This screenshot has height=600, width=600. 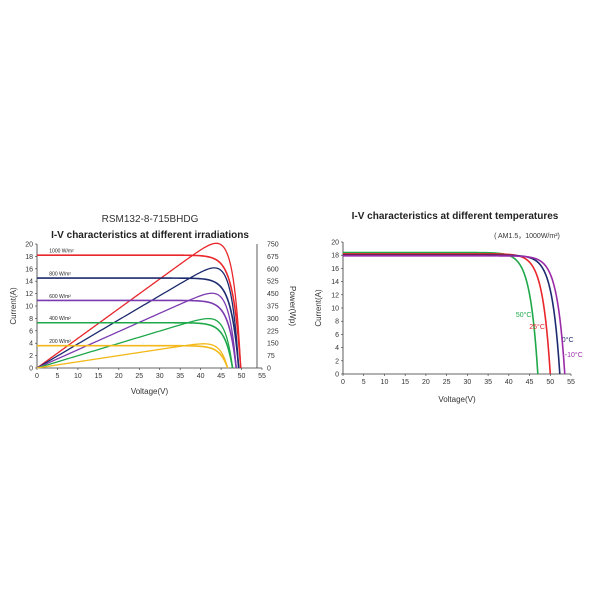 What do you see at coordinates (160, 376) in the screenshot?
I see `left-x-tick-label: 30` at bounding box center [160, 376].